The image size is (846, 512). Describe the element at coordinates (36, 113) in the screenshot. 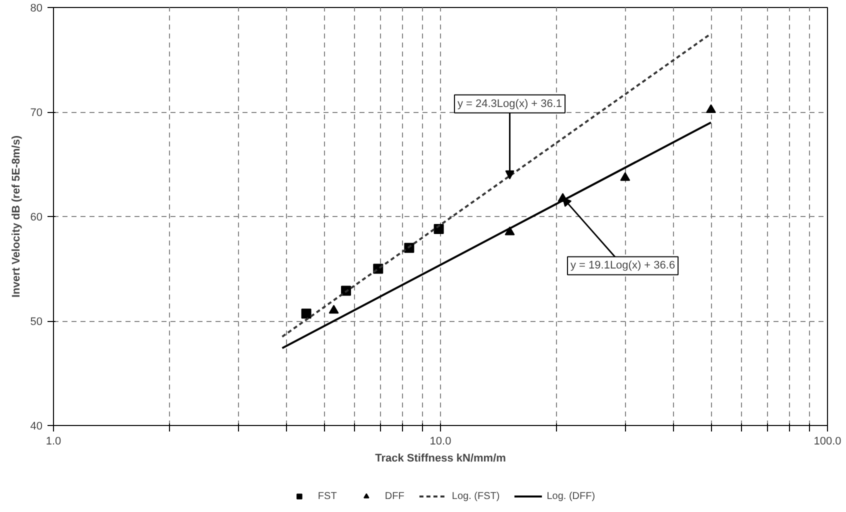

I see `y-tick-label: 70` at that location.